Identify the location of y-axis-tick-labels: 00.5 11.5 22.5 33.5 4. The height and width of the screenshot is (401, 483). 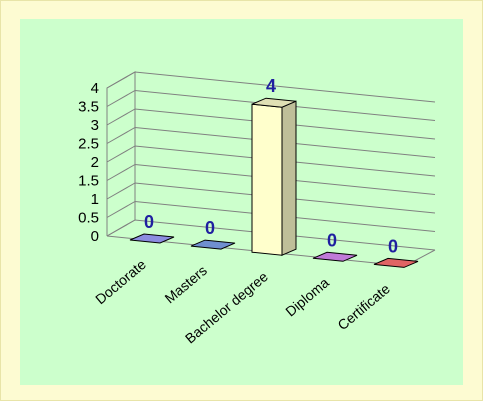
(88, 162).